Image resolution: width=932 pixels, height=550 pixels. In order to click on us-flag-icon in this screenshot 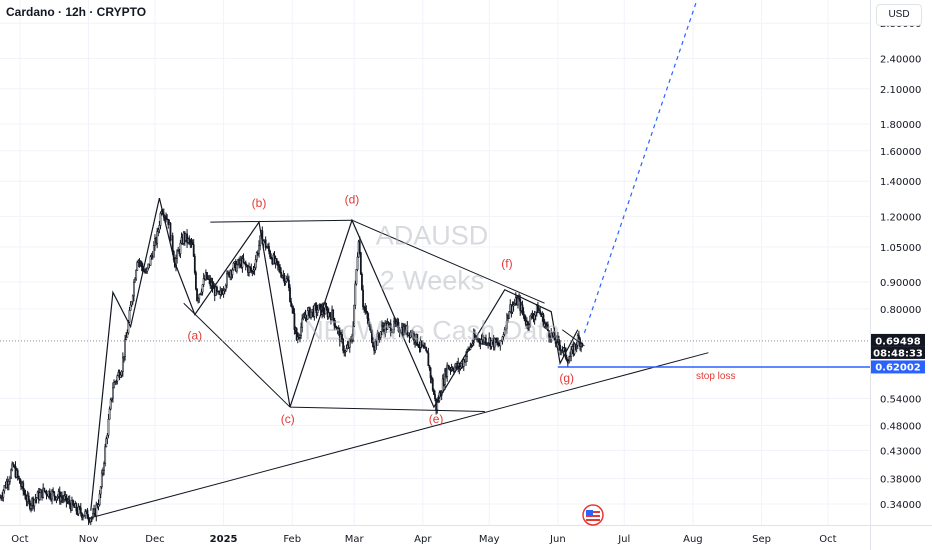, I will do `click(593, 515)`.